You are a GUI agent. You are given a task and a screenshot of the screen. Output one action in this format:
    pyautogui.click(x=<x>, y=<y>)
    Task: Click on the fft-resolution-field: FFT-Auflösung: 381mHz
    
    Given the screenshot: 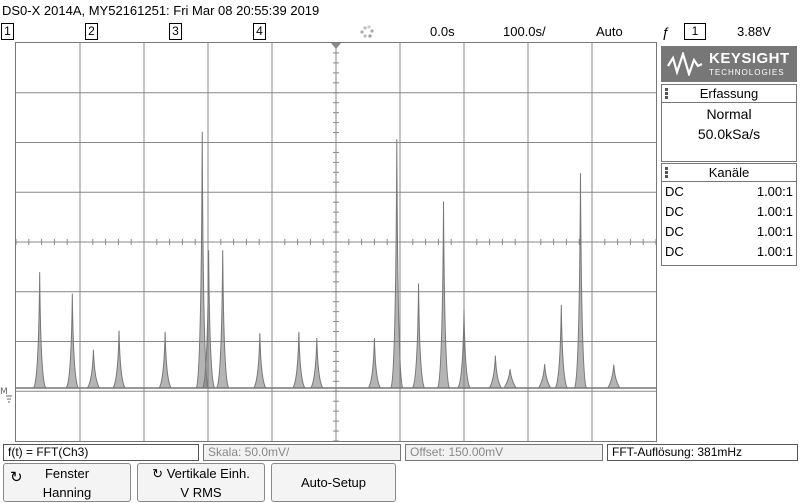 What is the action you would take?
    pyautogui.click(x=702, y=452)
    